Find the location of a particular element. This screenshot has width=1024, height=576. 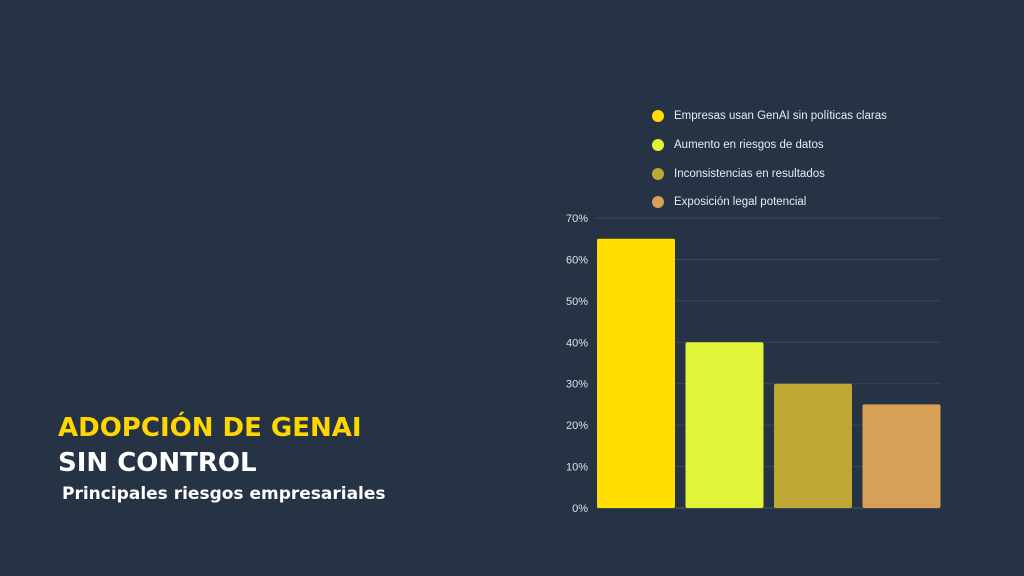

legend-item: Empresas usan GenAI sin políticas claras is located at coordinates (769, 116).